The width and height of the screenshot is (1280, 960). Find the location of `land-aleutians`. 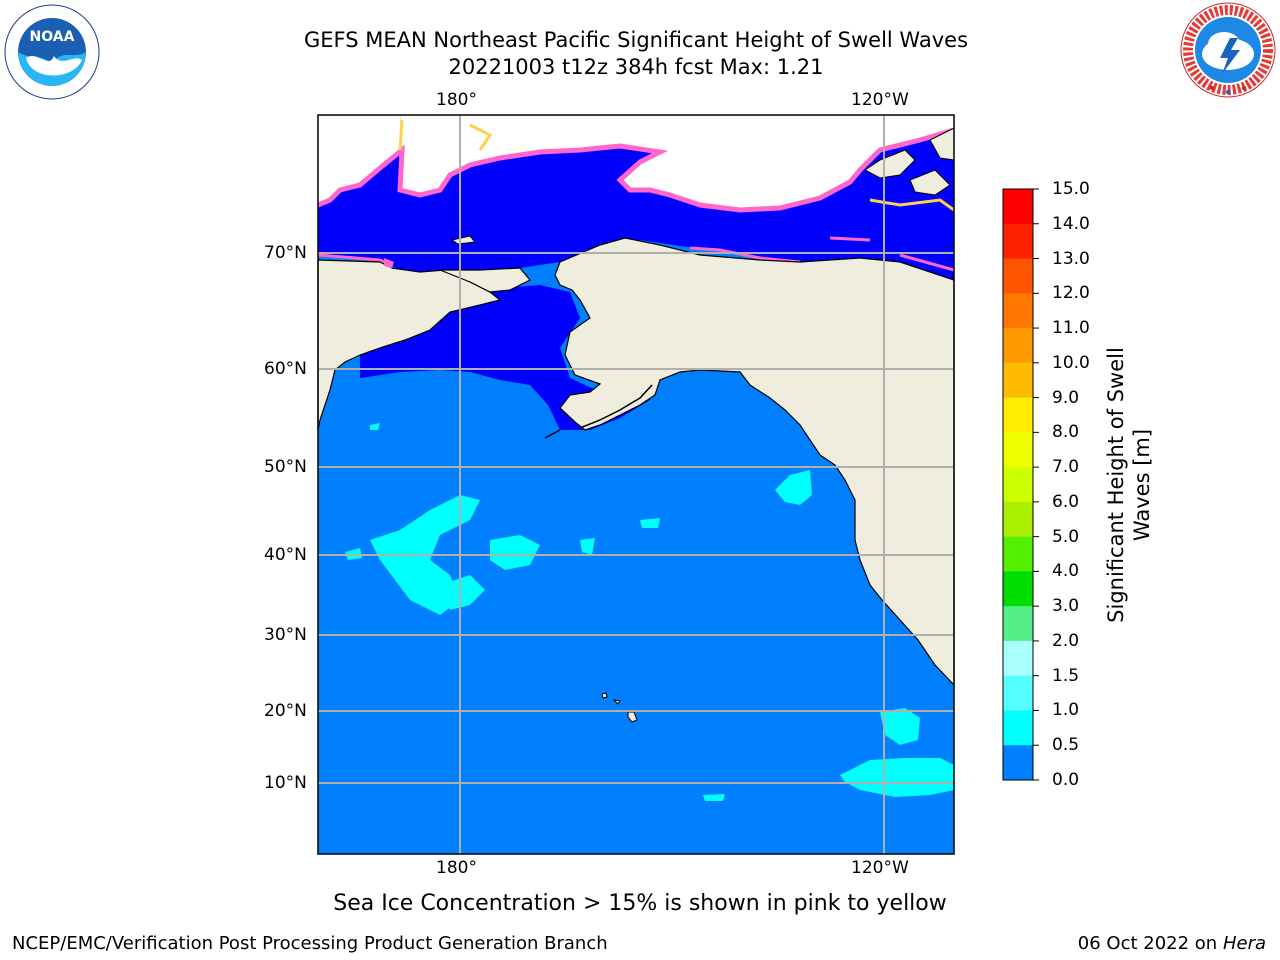

land-aleutians is located at coordinates (598, 411).